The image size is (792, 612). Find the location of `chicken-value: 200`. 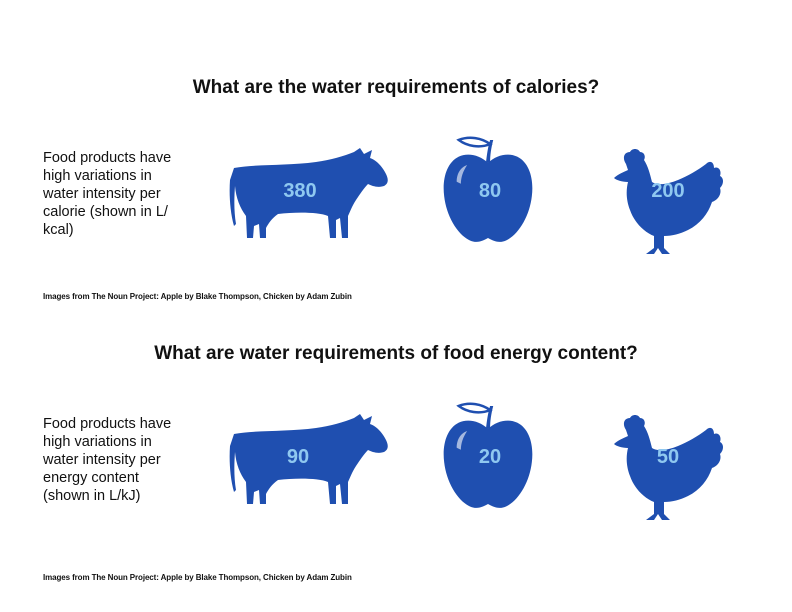

chicken-value: 200 is located at coordinates (668, 191).